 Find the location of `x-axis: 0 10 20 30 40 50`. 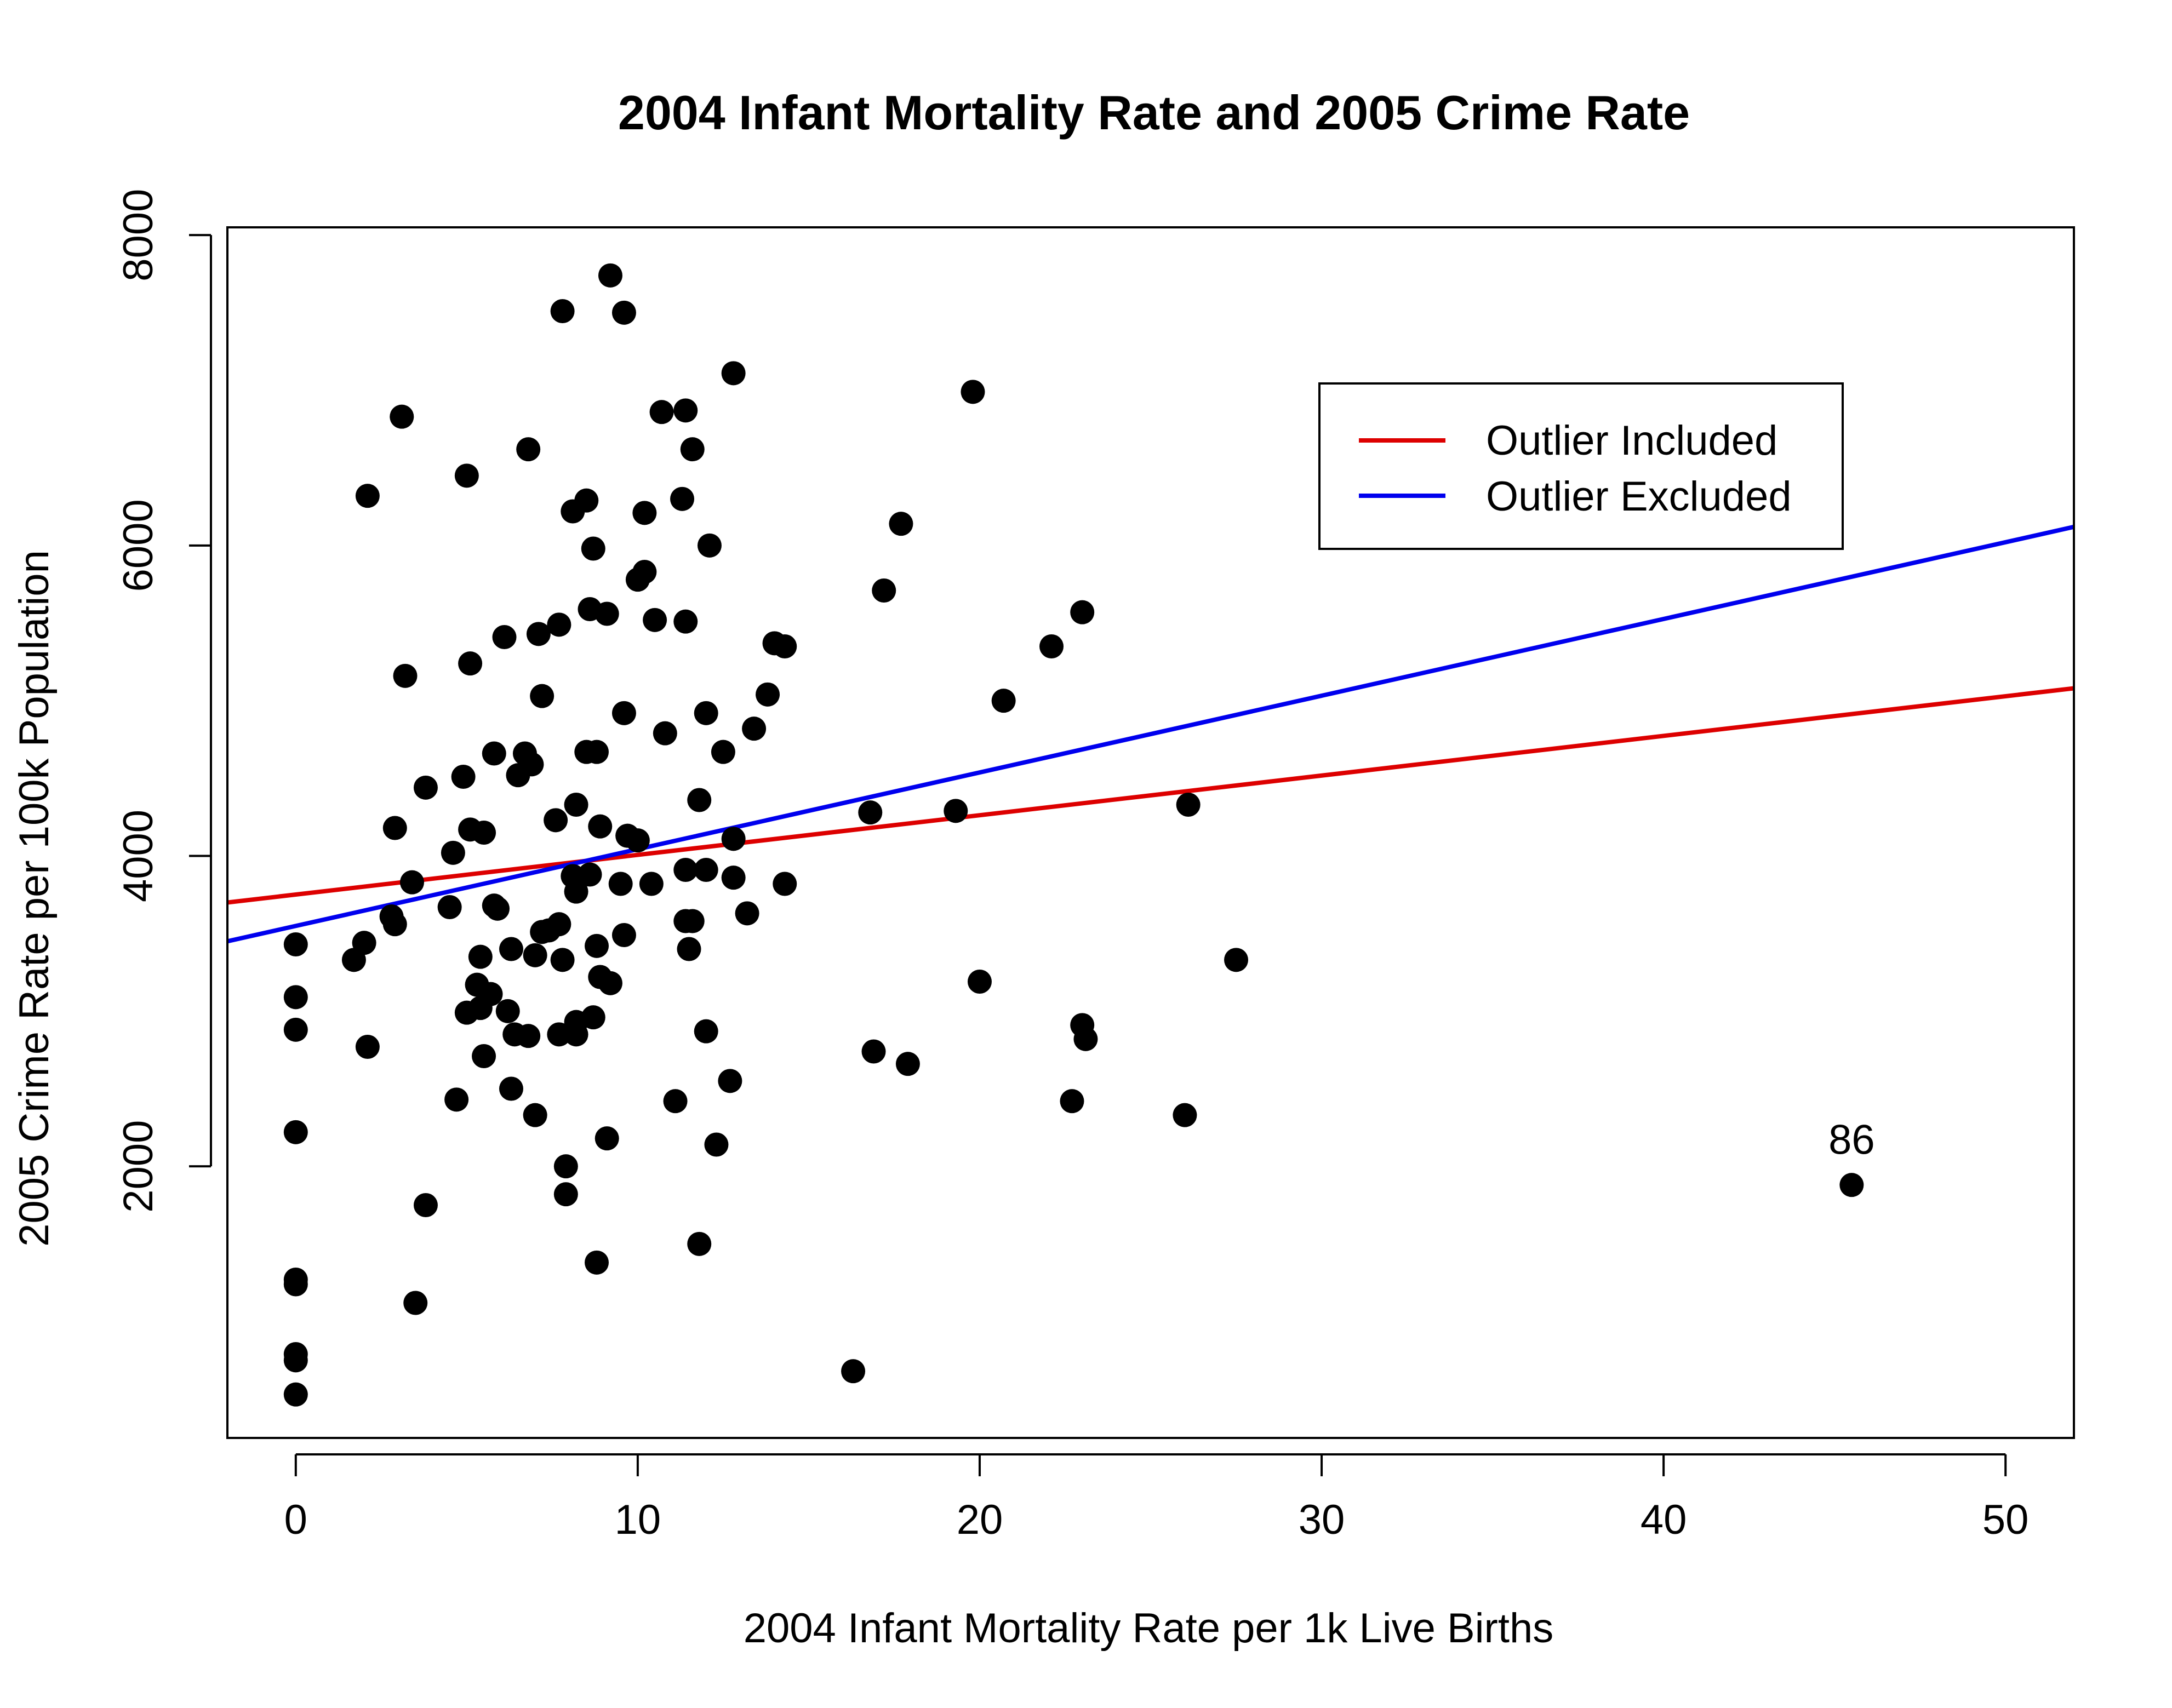

x-axis: 0 10 20 30 40 50 is located at coordinates (1156, 1498).